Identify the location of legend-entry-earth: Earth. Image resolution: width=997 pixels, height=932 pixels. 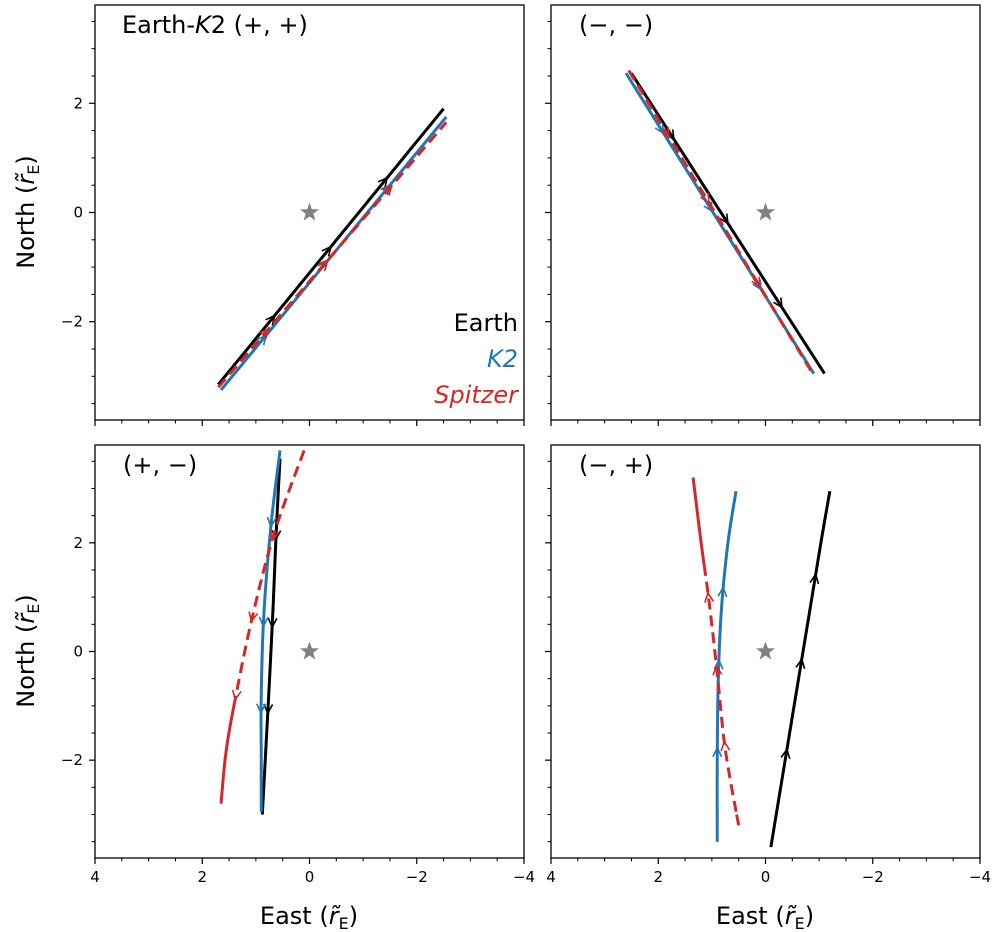
(486, 323).